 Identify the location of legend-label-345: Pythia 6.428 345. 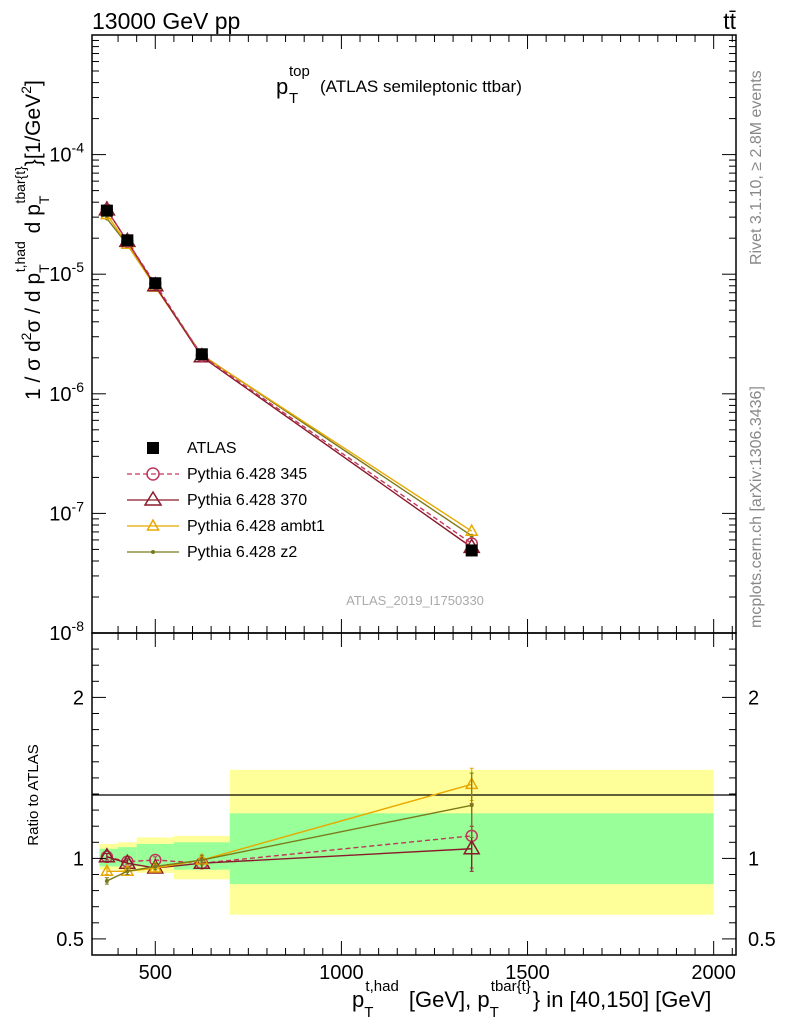
(247, 474).